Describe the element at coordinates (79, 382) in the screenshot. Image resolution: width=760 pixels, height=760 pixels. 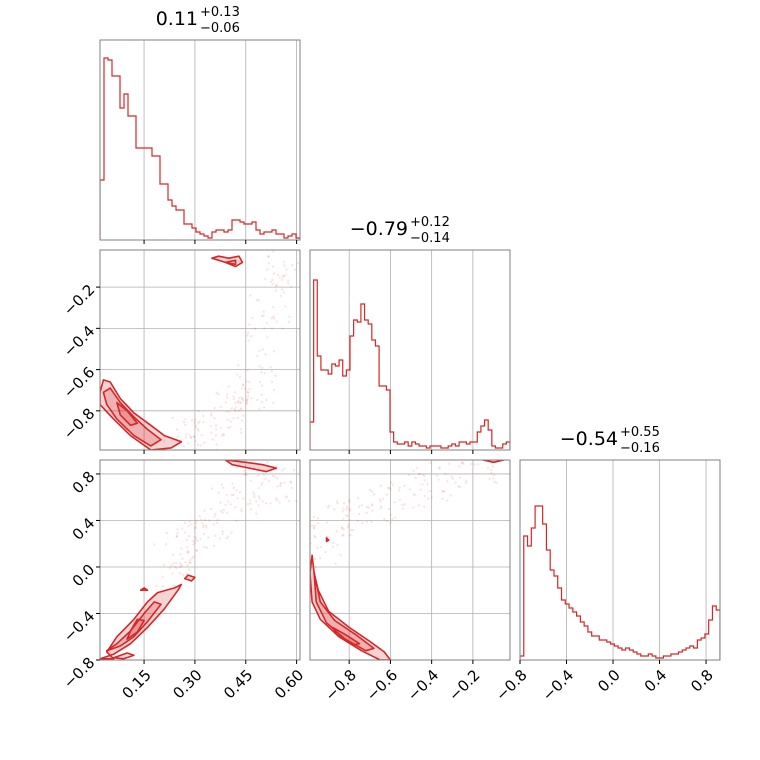
I see `y-tick-label-1-1: −0.6` at that location.